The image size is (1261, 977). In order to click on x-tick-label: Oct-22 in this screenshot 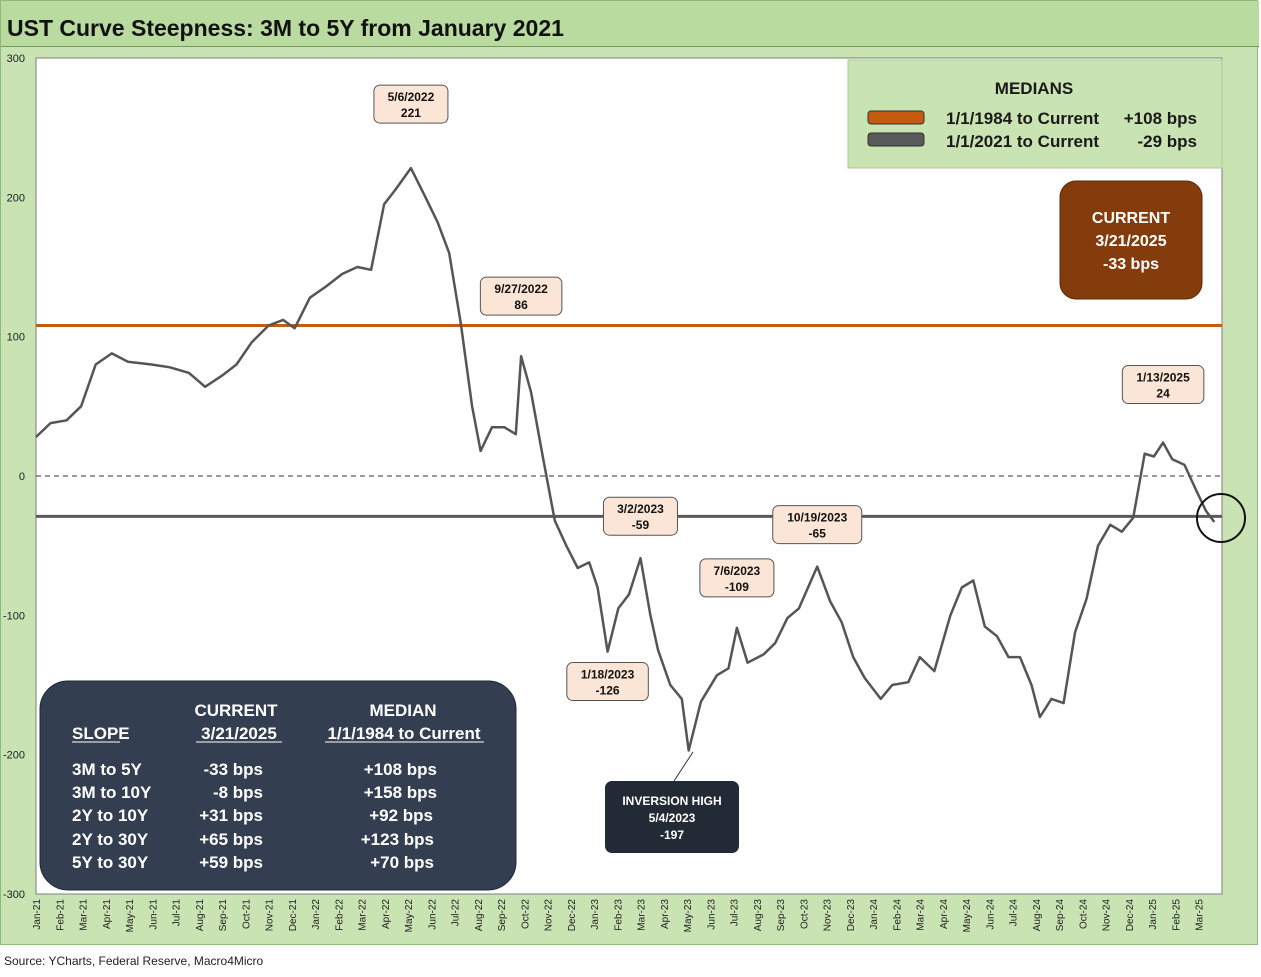, I will do `click(525, 914)`.